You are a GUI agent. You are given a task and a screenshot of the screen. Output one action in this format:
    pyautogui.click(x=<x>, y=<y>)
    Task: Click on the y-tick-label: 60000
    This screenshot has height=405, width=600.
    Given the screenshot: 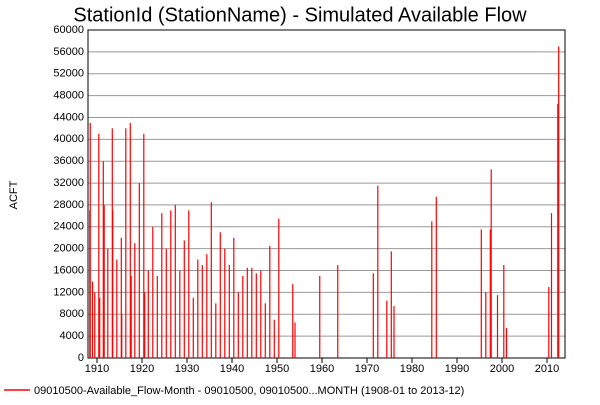 What is the action you would take?
    pyautogui.click(x=68, y=30)
    